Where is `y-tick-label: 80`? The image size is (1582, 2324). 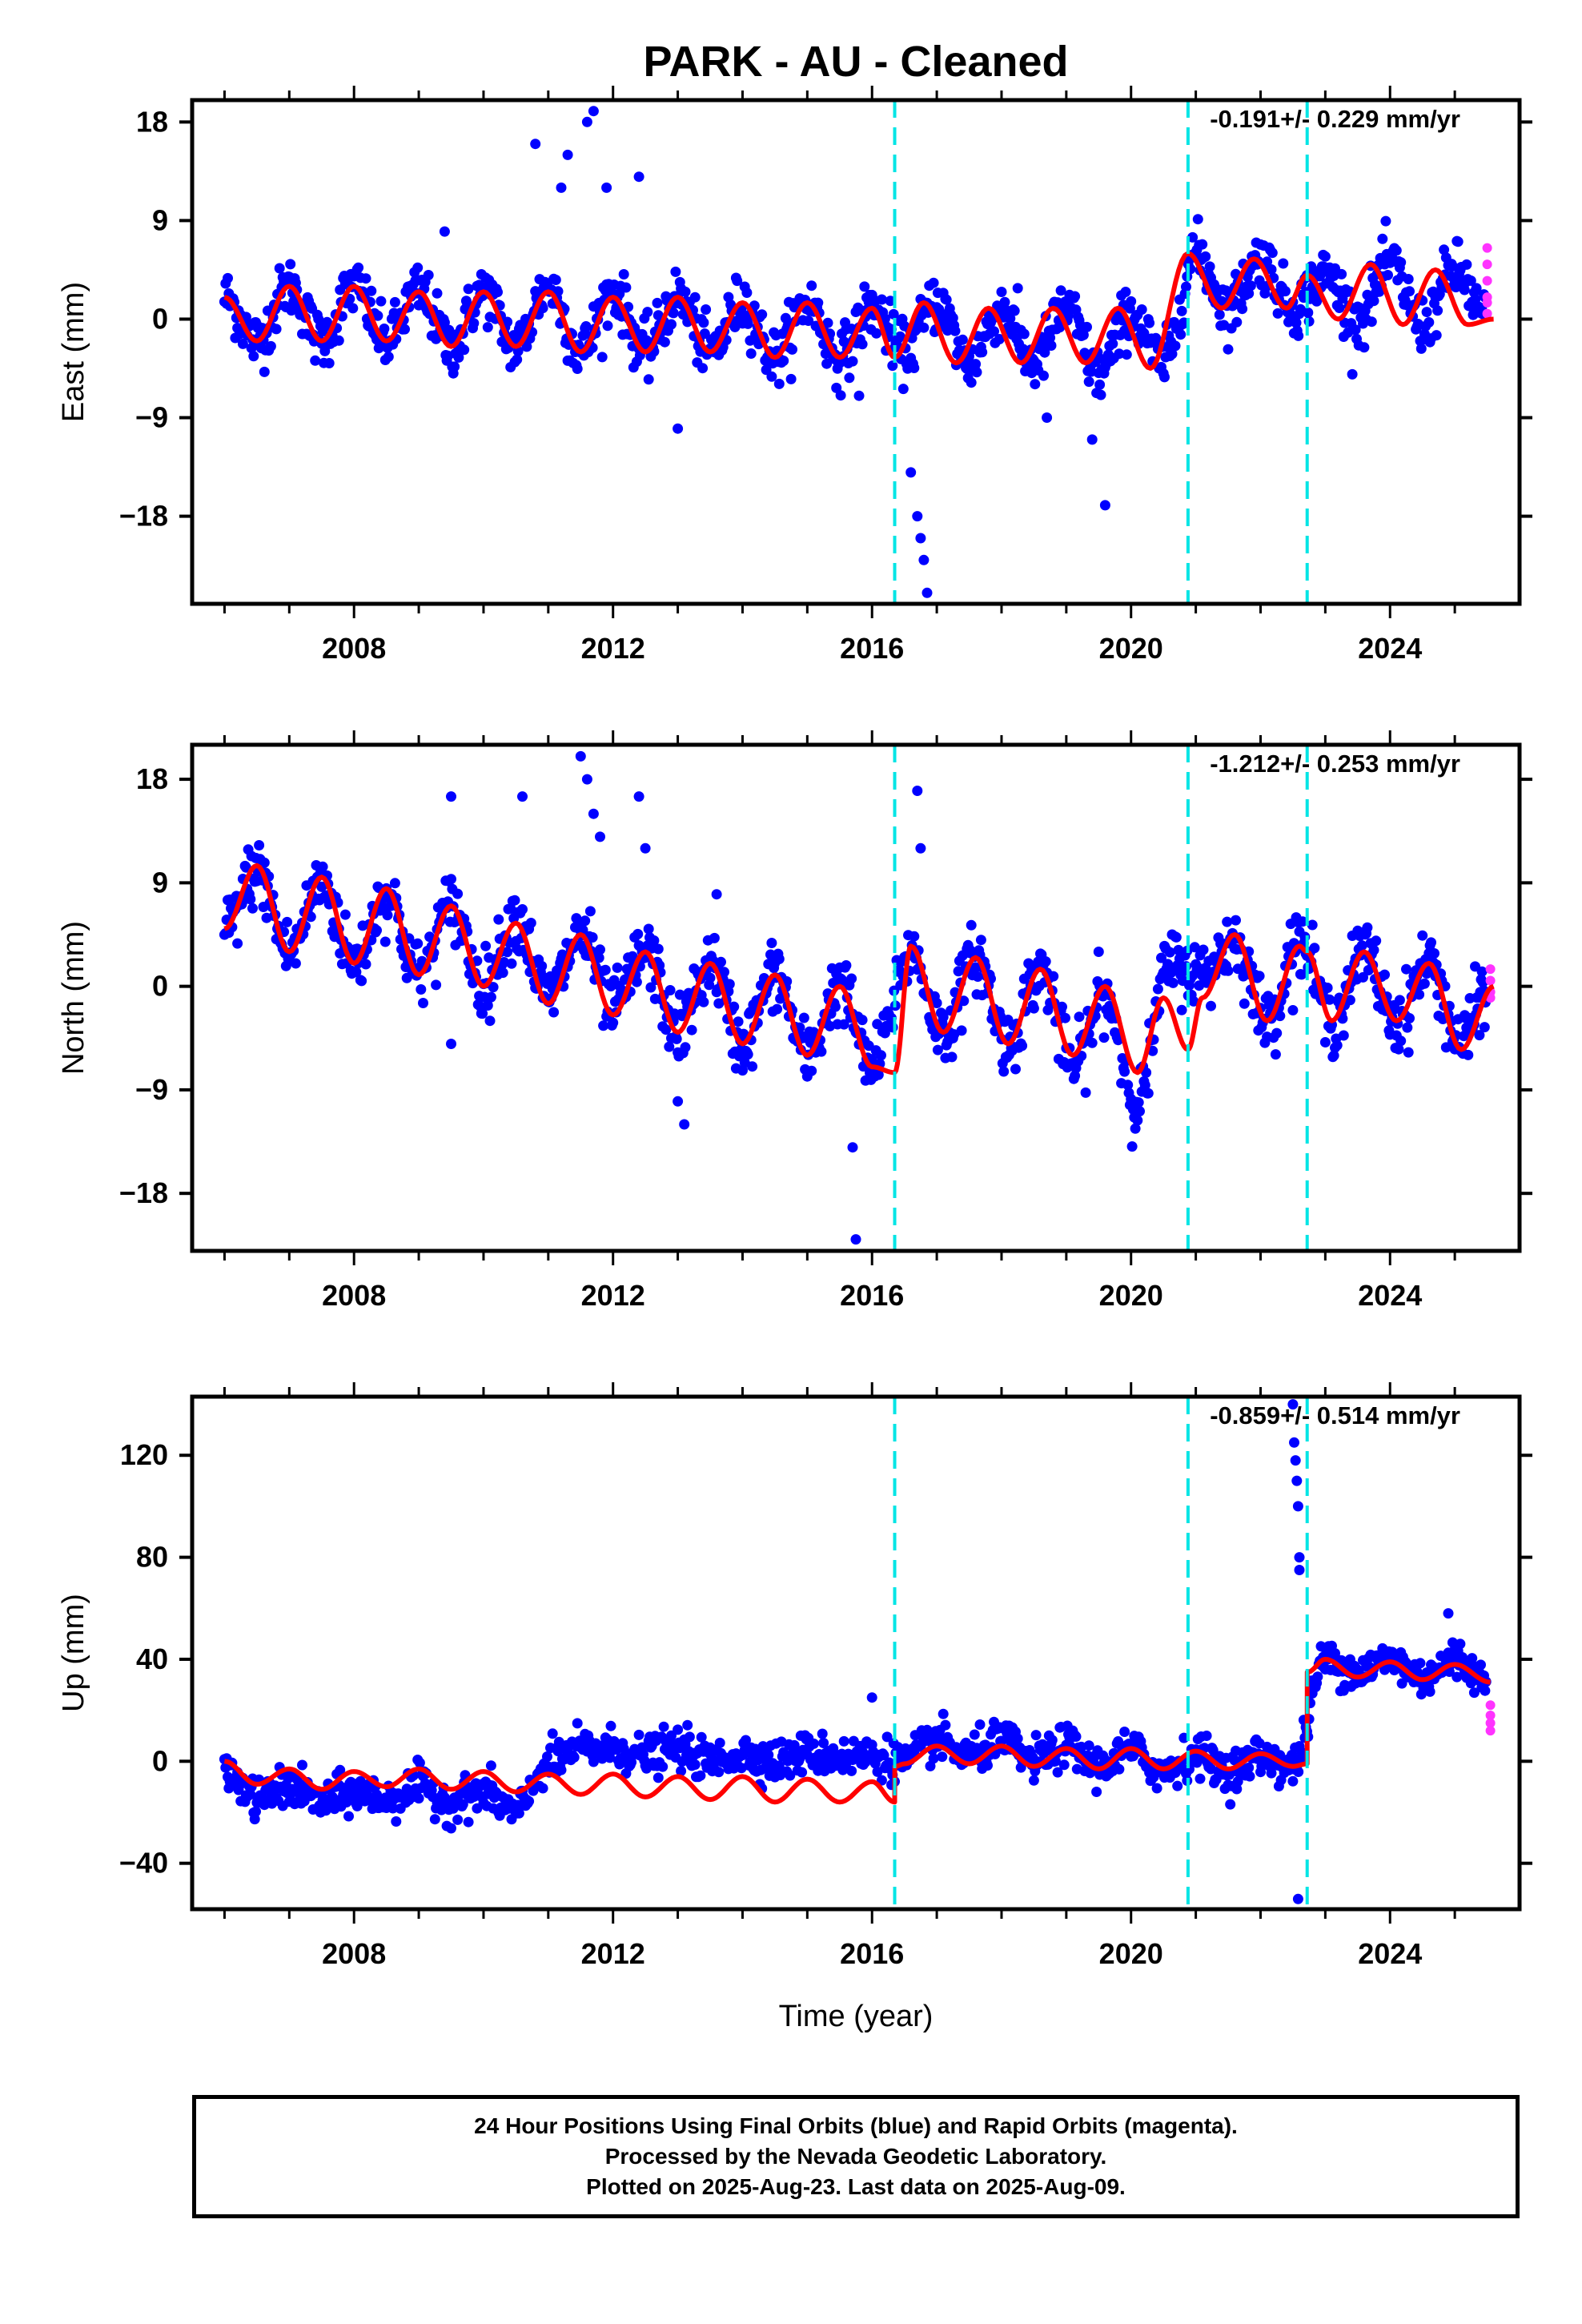
y-tick-label: 80 is located at coordinates (152, 1557).